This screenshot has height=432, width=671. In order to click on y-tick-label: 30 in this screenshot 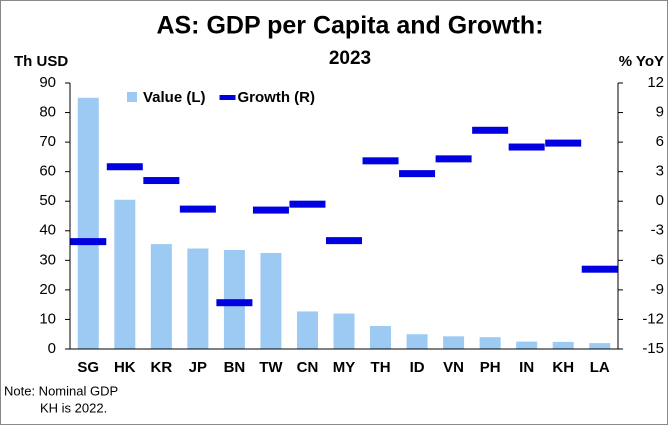, I will do `click(47, 259)`.